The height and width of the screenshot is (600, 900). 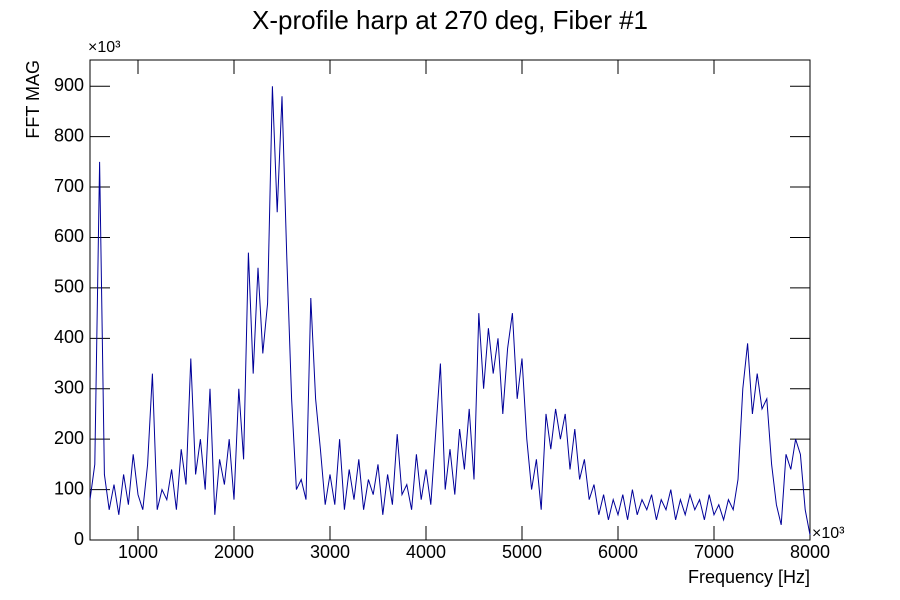 What do you see at coordinates (69, 85) in the screenshot?
I see `y-tick-label: 900` at bounding box center [69, 85].